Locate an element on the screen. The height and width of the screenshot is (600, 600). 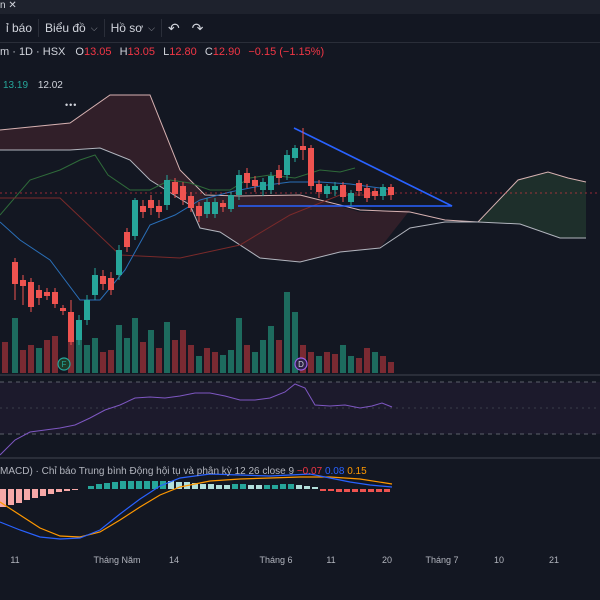
profile-menu-label: Hồ sơ is located at coordinates (127, 28).